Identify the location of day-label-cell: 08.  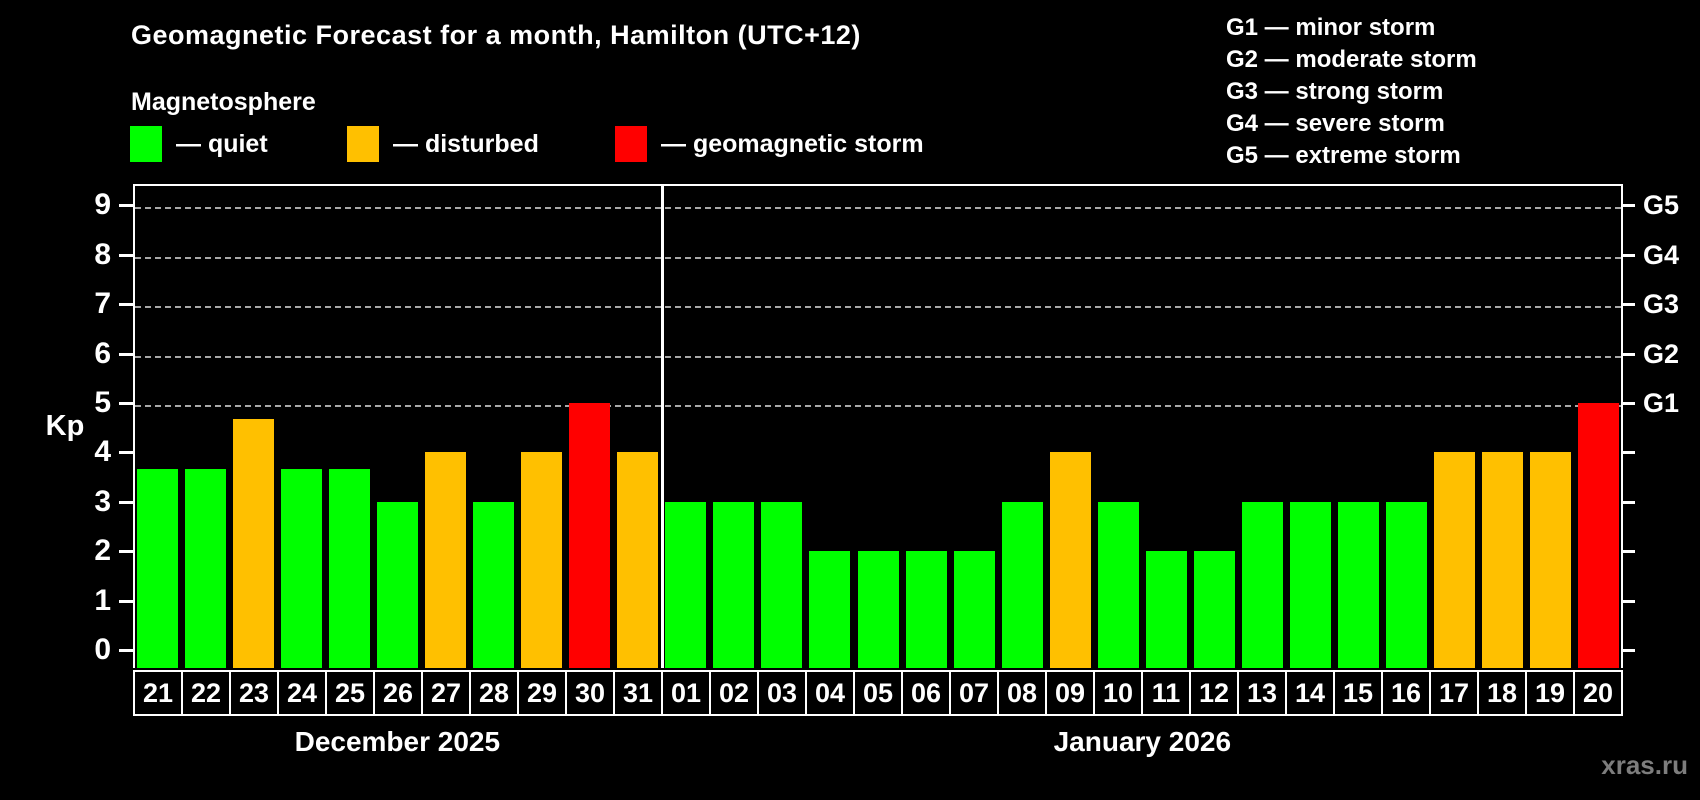
(1022, 693).